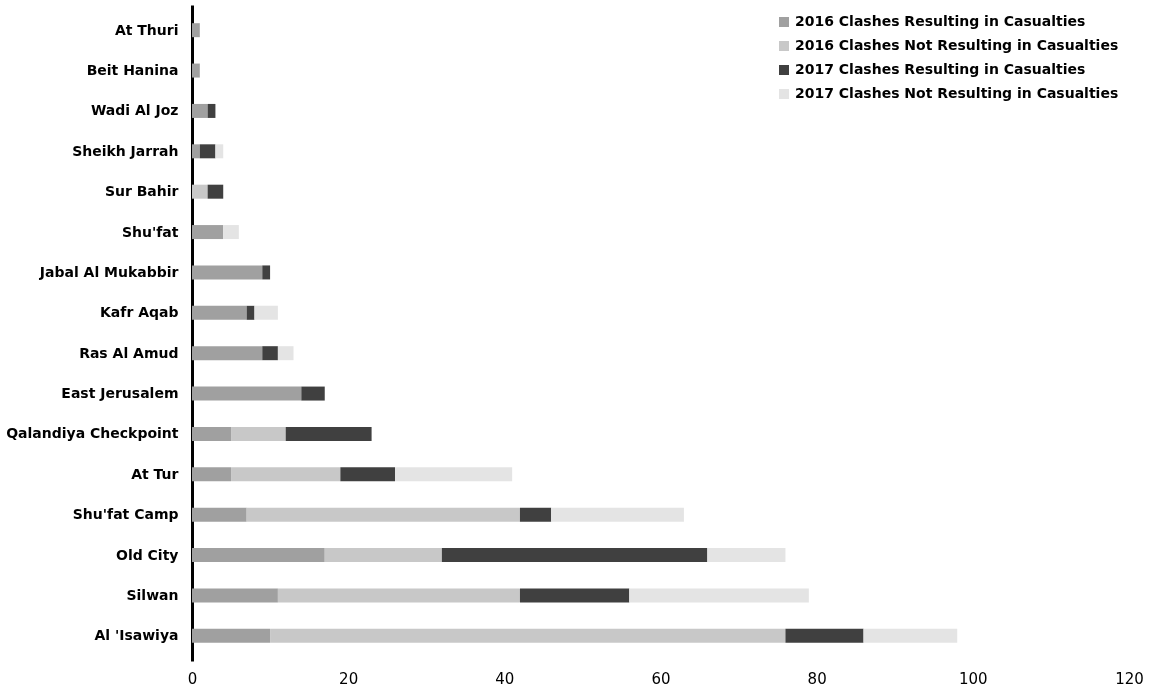 This screenshot has width=1149, height=691. Describe the element at coordinates (940, 69) in the screenshot. I see `legend-label: 2017 Clashes Resulting in Casualties` at that location.